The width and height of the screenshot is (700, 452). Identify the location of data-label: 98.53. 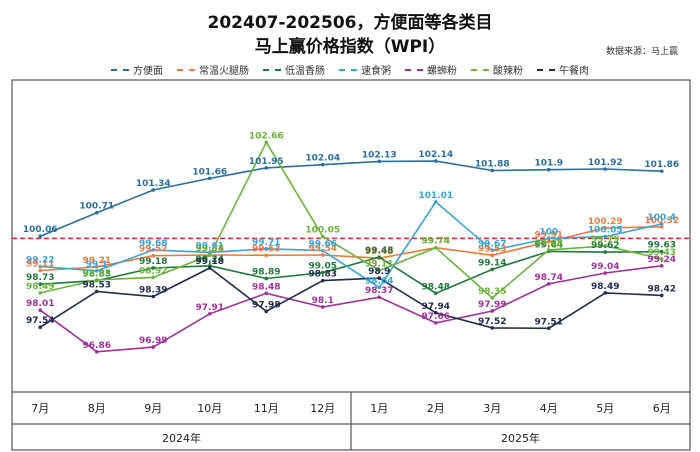
(97, 285).